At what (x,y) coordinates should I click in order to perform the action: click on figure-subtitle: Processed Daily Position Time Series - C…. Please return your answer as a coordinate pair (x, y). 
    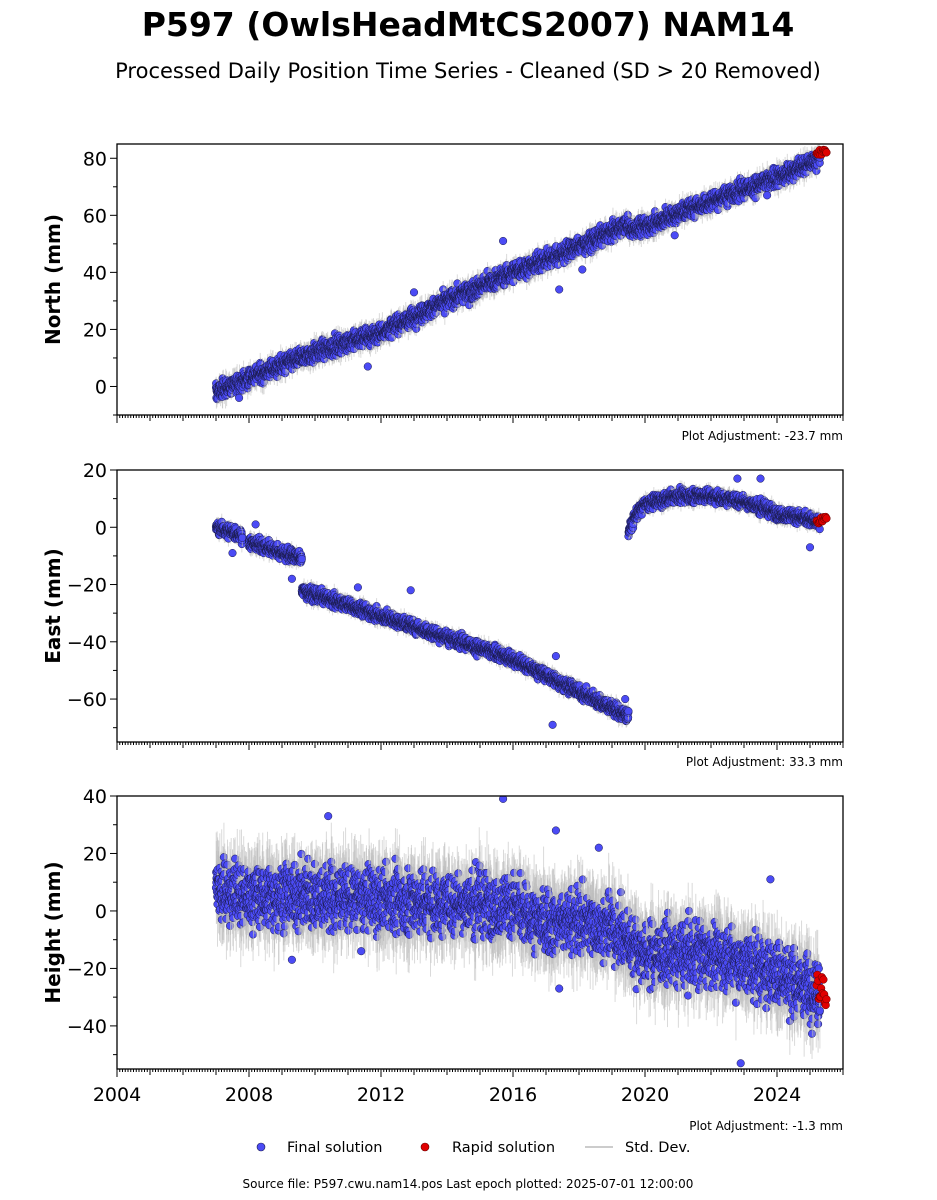
    Looking at the image, I should click on (468, 71).